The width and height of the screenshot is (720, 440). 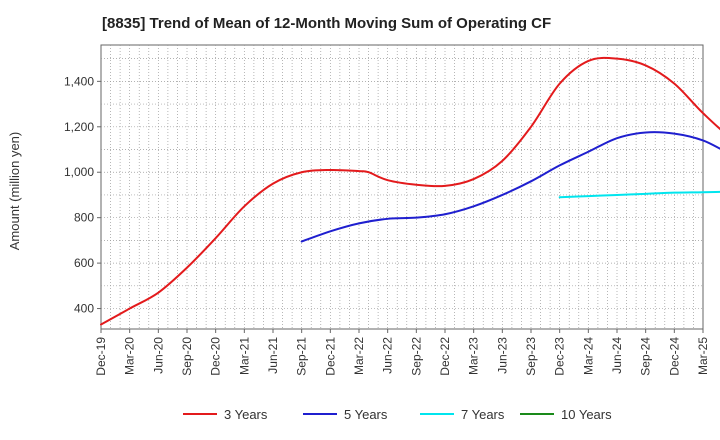 I want to click on x-tick-label: Jun-22, so click(x=388, y=355).